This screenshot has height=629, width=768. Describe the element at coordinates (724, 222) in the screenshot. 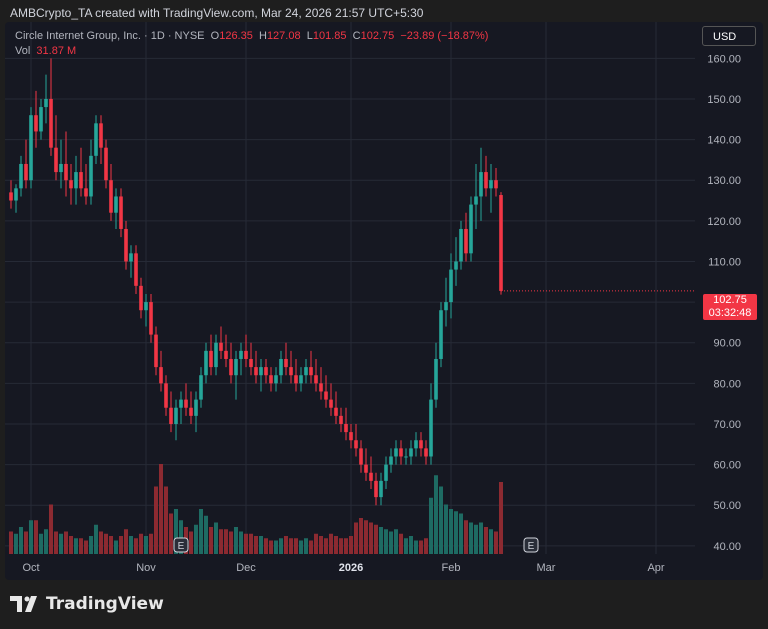

I see `y-tick-label: 120.00` at that location.